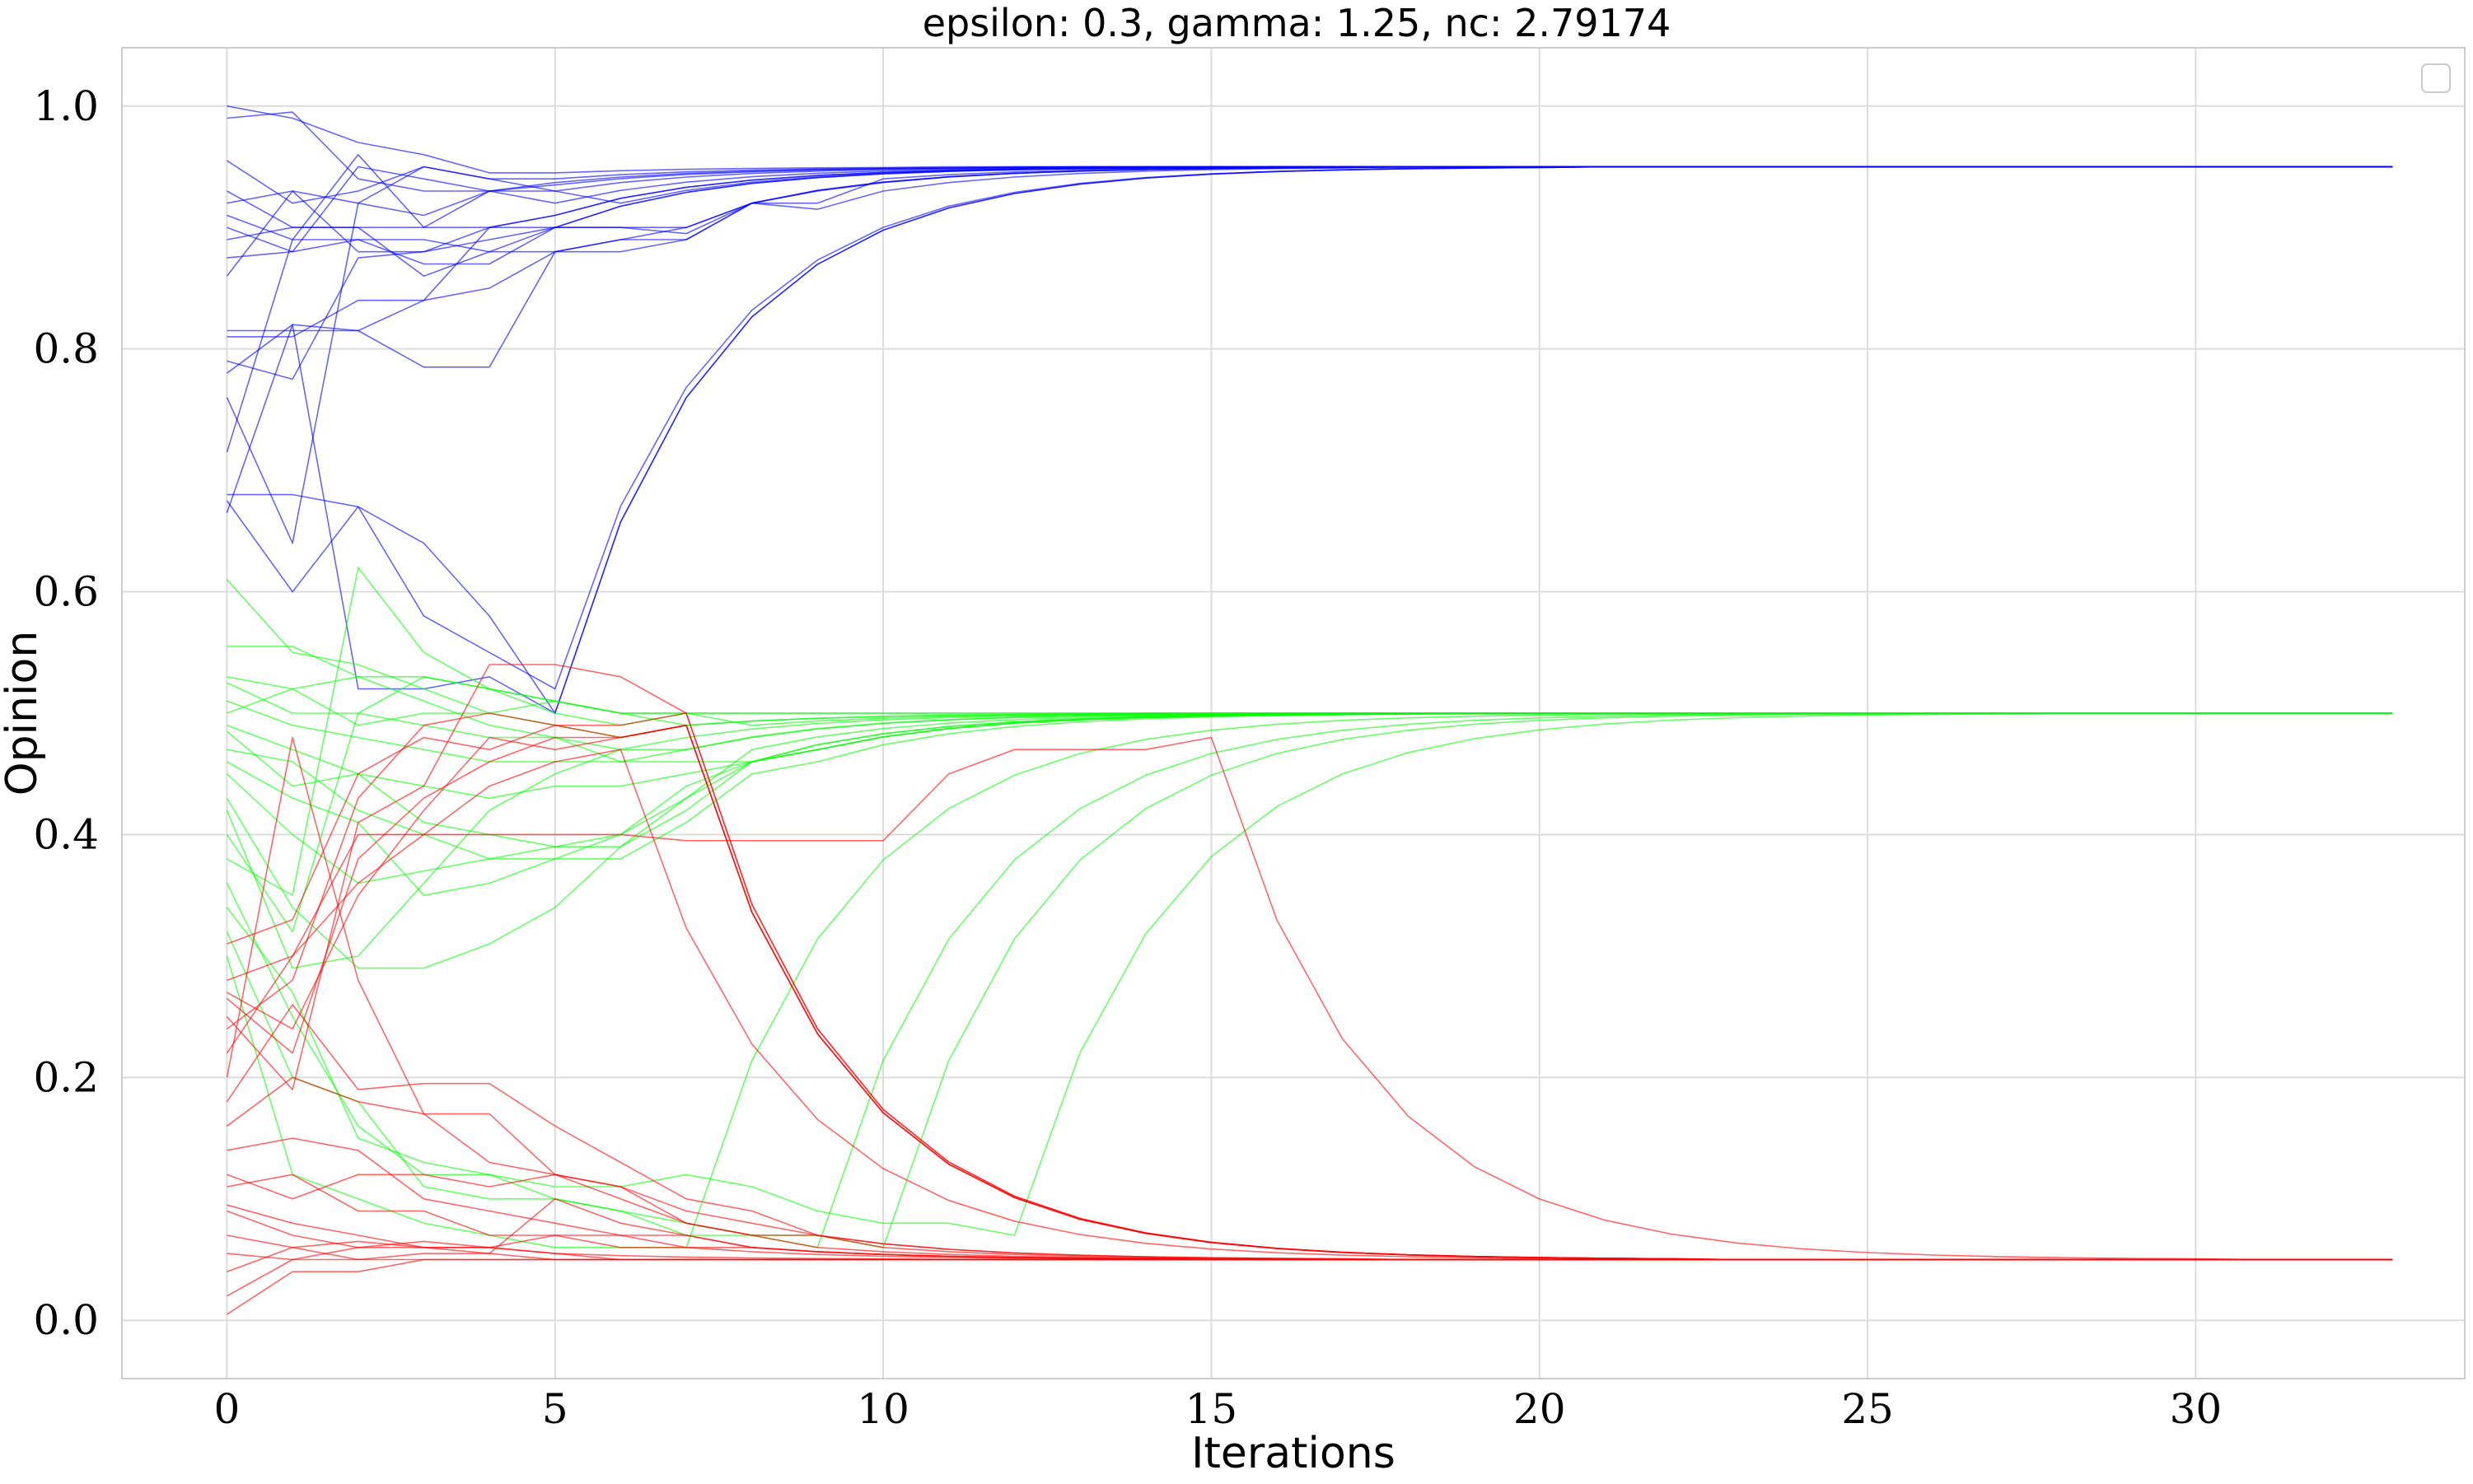 The width and height of the screenshot is (2473, 1484). Describe the element at coordinates (2436, 78) in the screenshot. I see `legend-box` at that location.